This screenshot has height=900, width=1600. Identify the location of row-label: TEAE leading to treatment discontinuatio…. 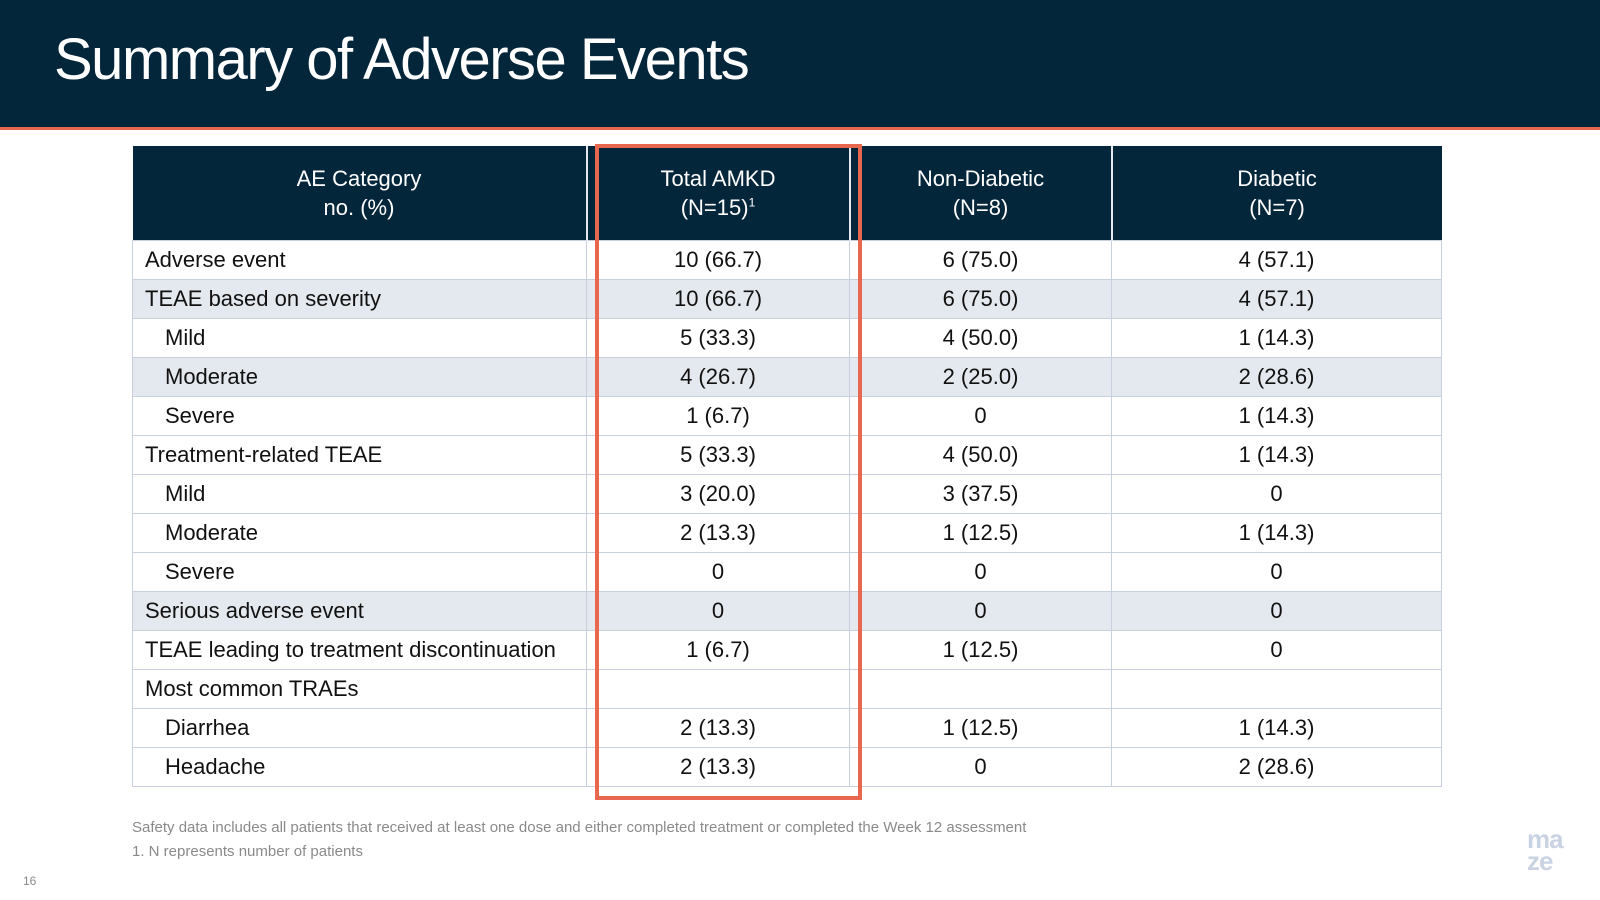
(359, 650).